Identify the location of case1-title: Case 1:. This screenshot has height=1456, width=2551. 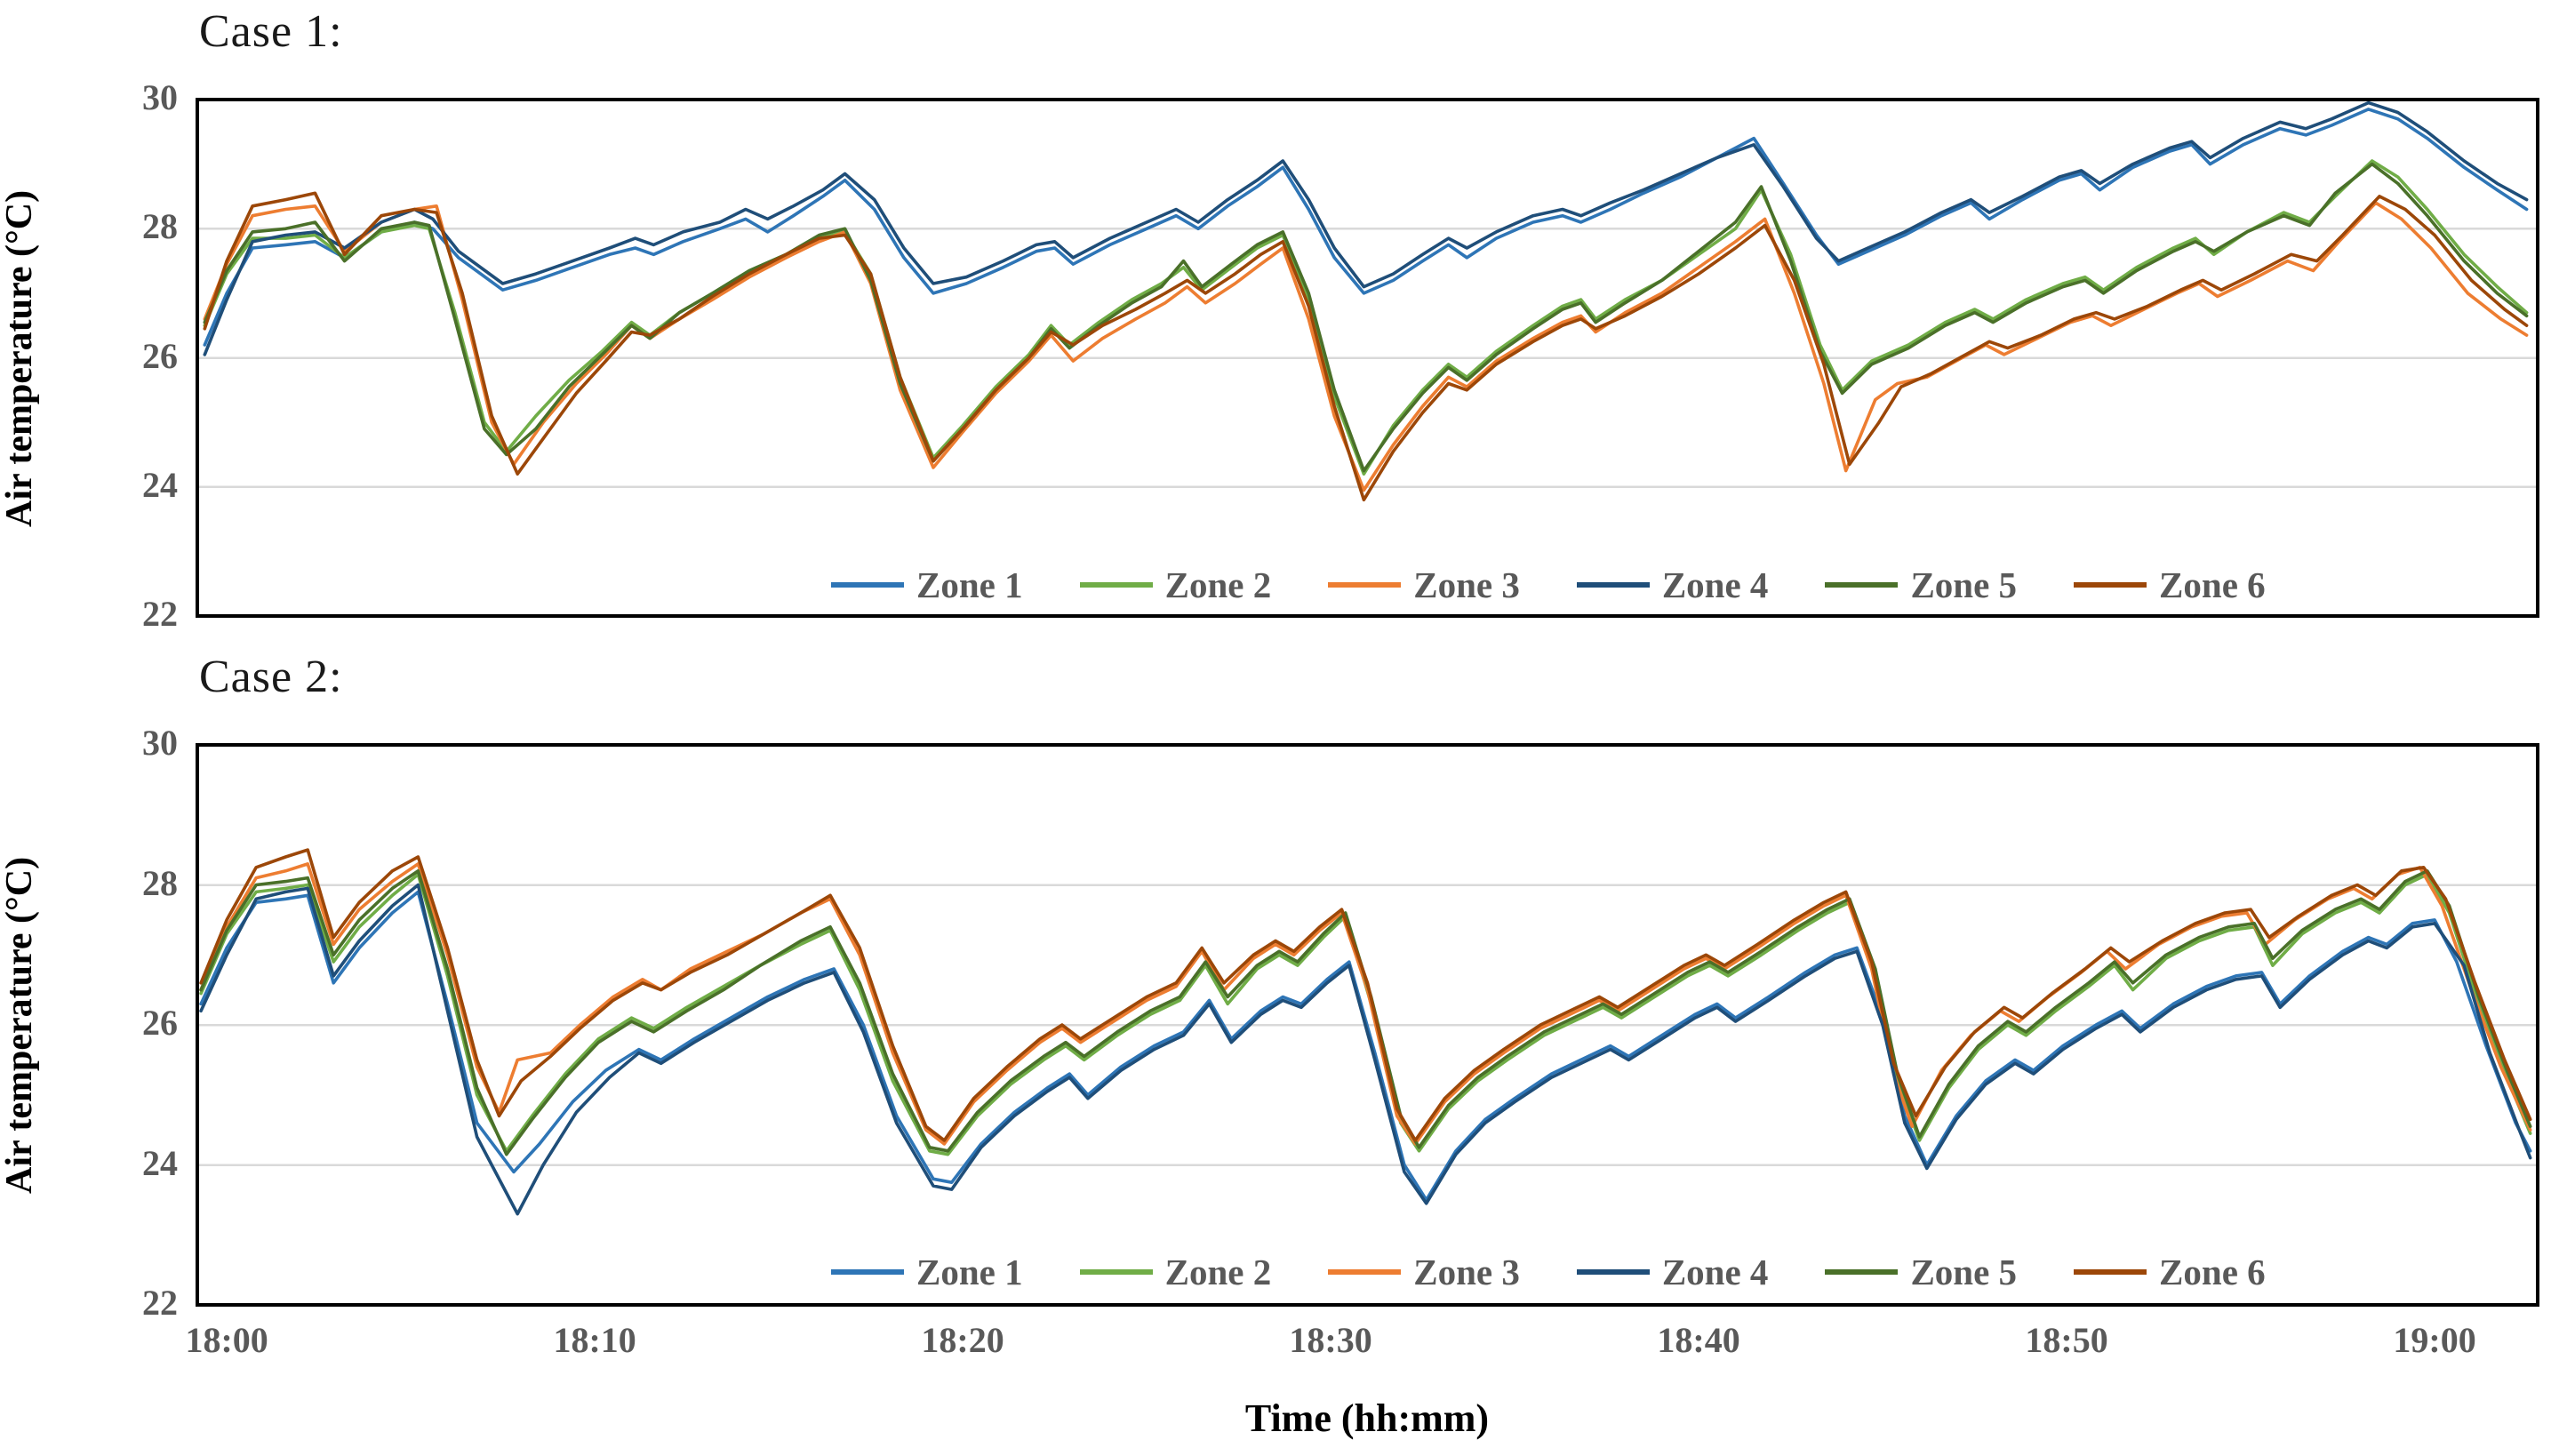
(271, 31).